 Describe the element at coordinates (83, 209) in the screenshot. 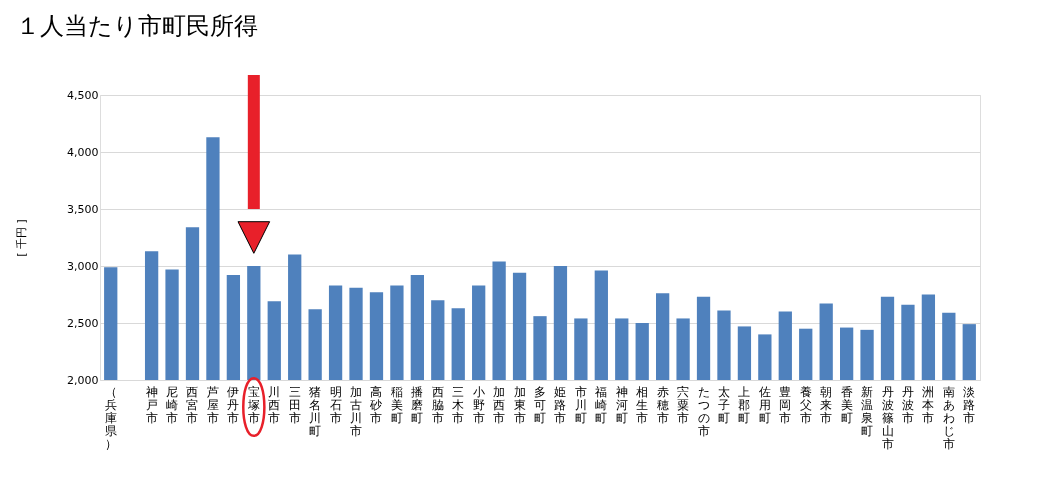

I see `y-tick-label: 3,500` at that location.